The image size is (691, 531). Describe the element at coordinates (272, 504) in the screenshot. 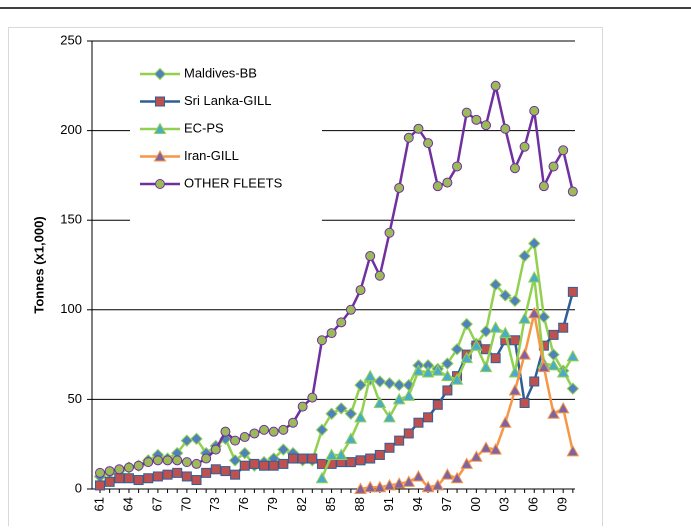

I see `x-tick-label: 79` at that location.